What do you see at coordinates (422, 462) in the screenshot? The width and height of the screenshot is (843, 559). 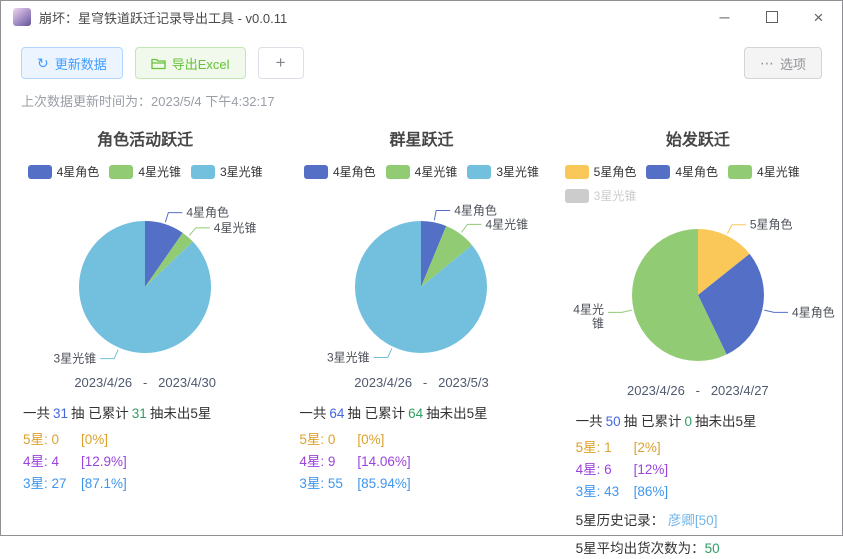 I see `stat-row: 4星: 9 [14.06%]` at bounding box center [422, 462].